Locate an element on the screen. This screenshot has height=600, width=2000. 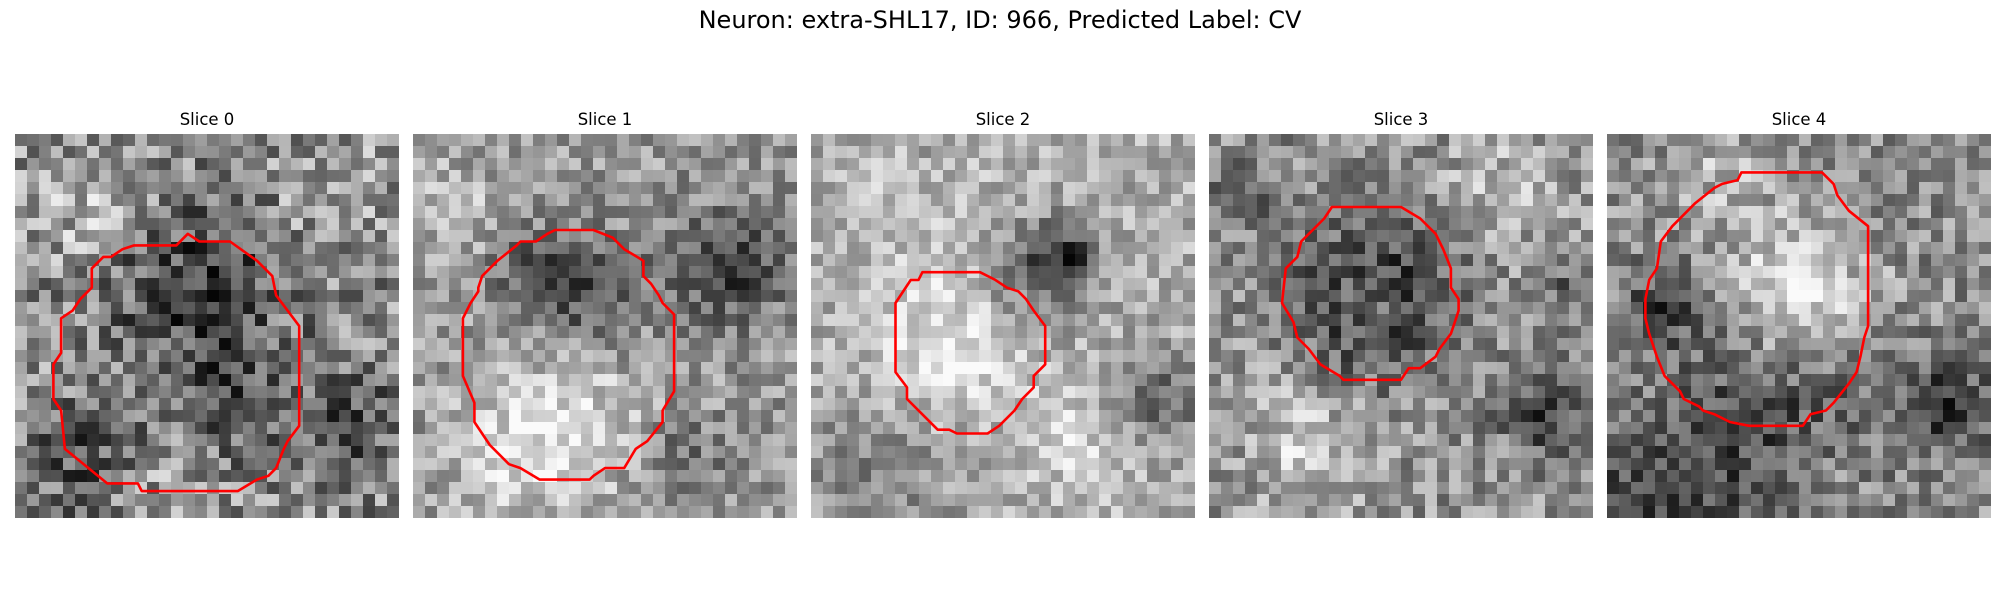
slice-panel-4: Slice 4 is located at coordinates (1799, 313).